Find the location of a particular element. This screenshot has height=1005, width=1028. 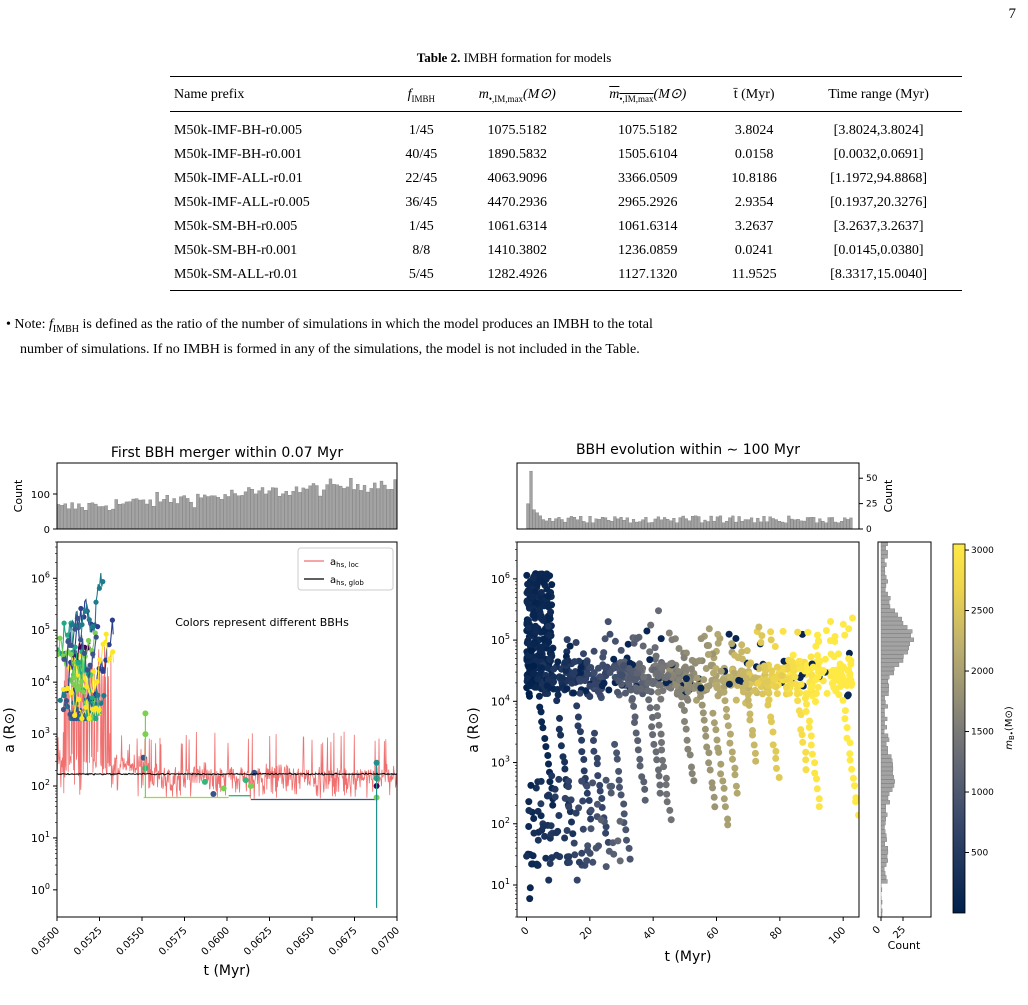

table-cell: 1/45 is located at coordinates (421, 130).